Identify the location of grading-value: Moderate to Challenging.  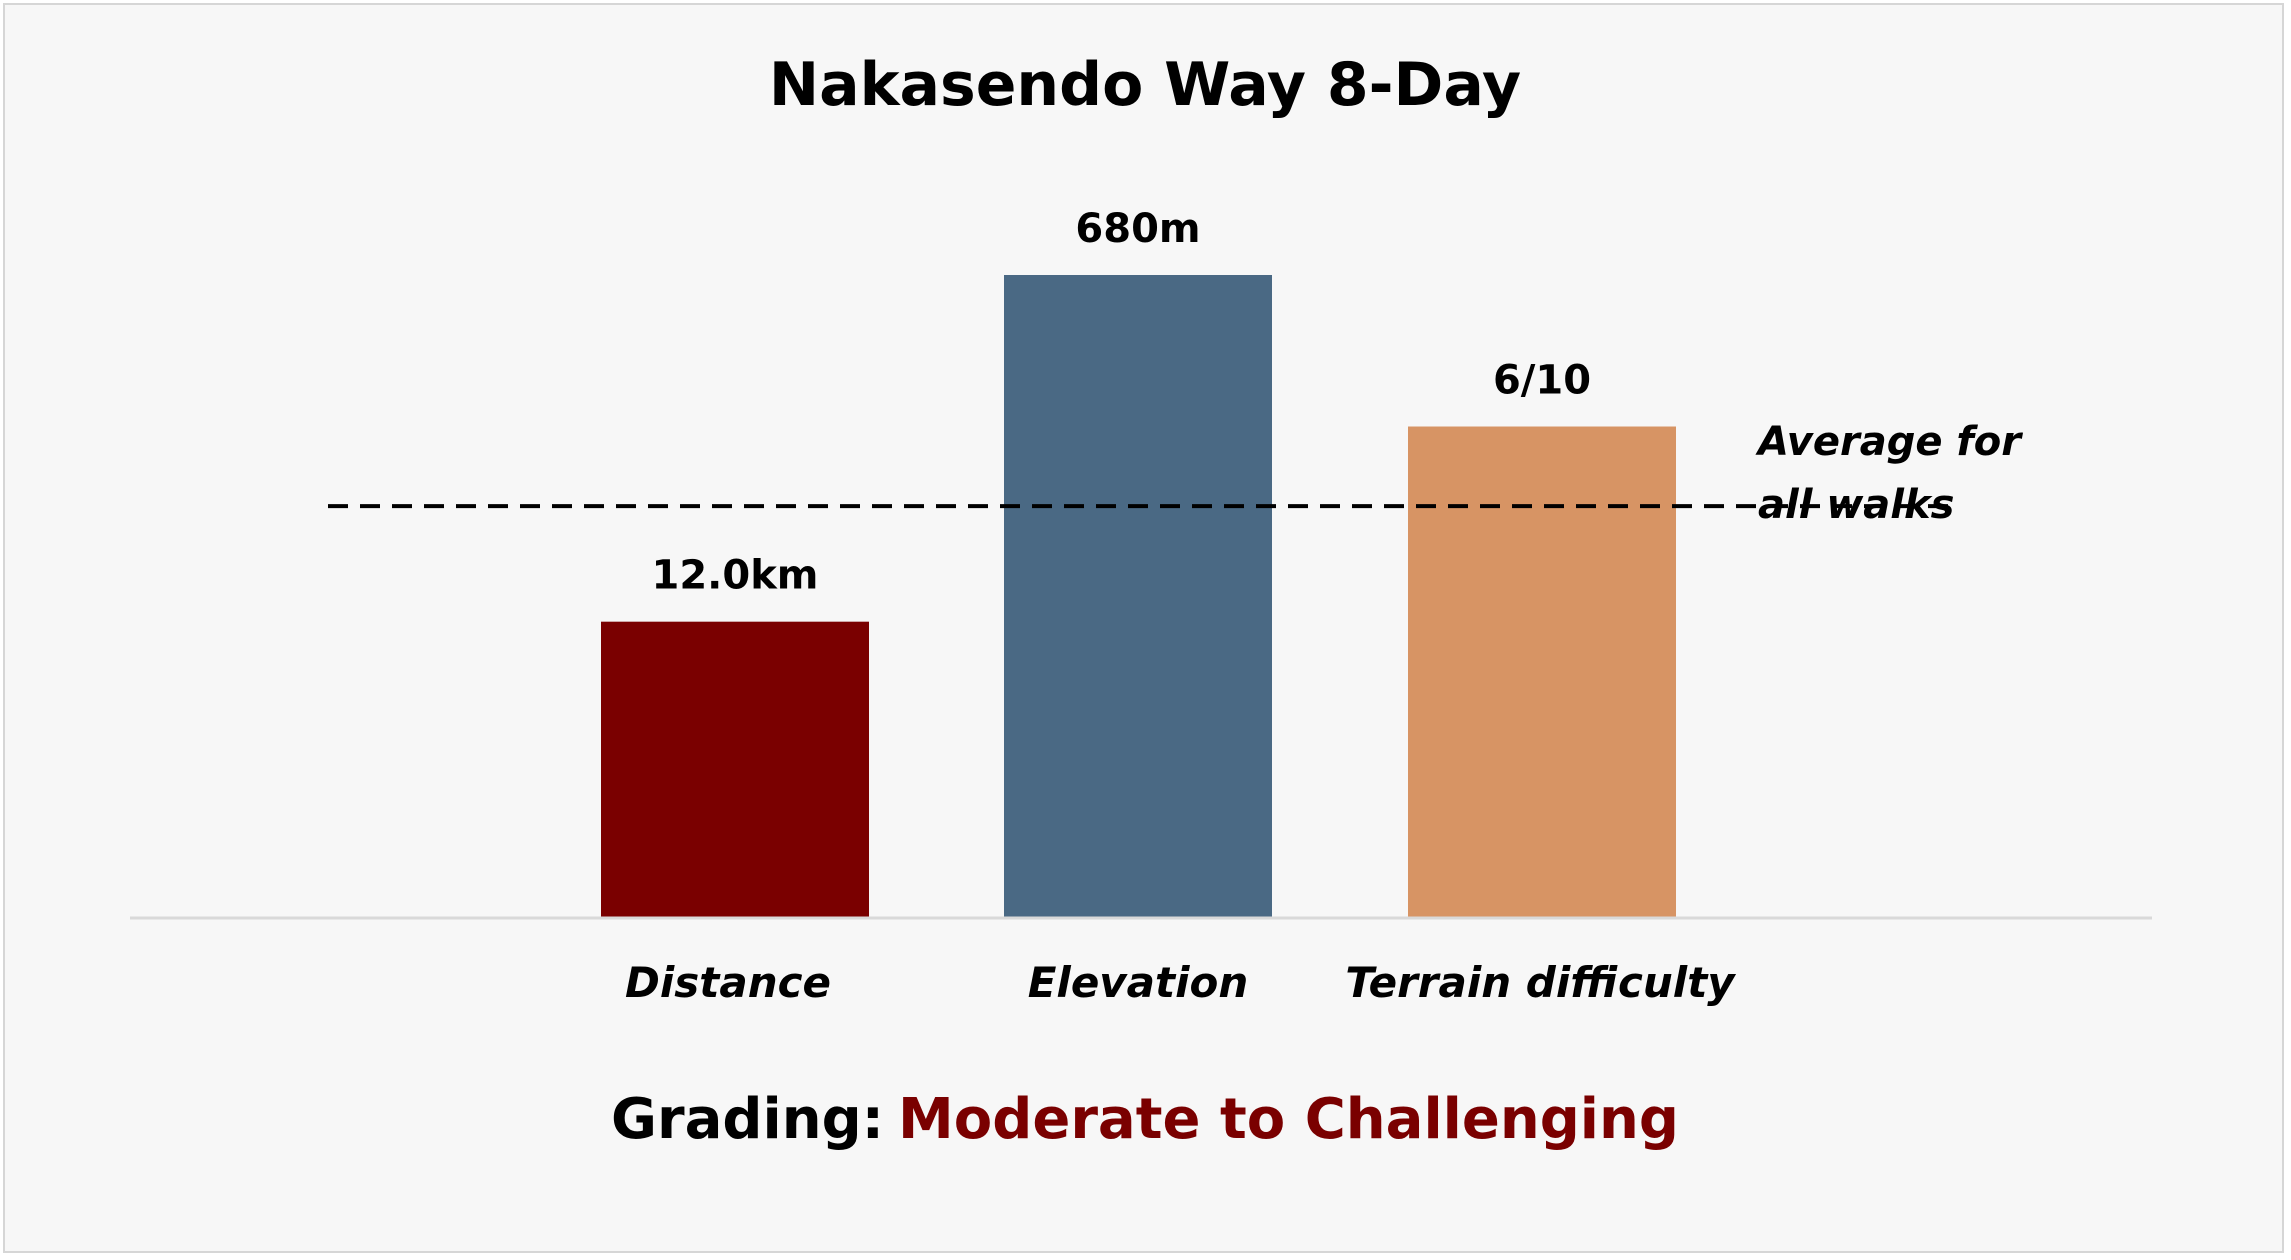
(1288, 1119).